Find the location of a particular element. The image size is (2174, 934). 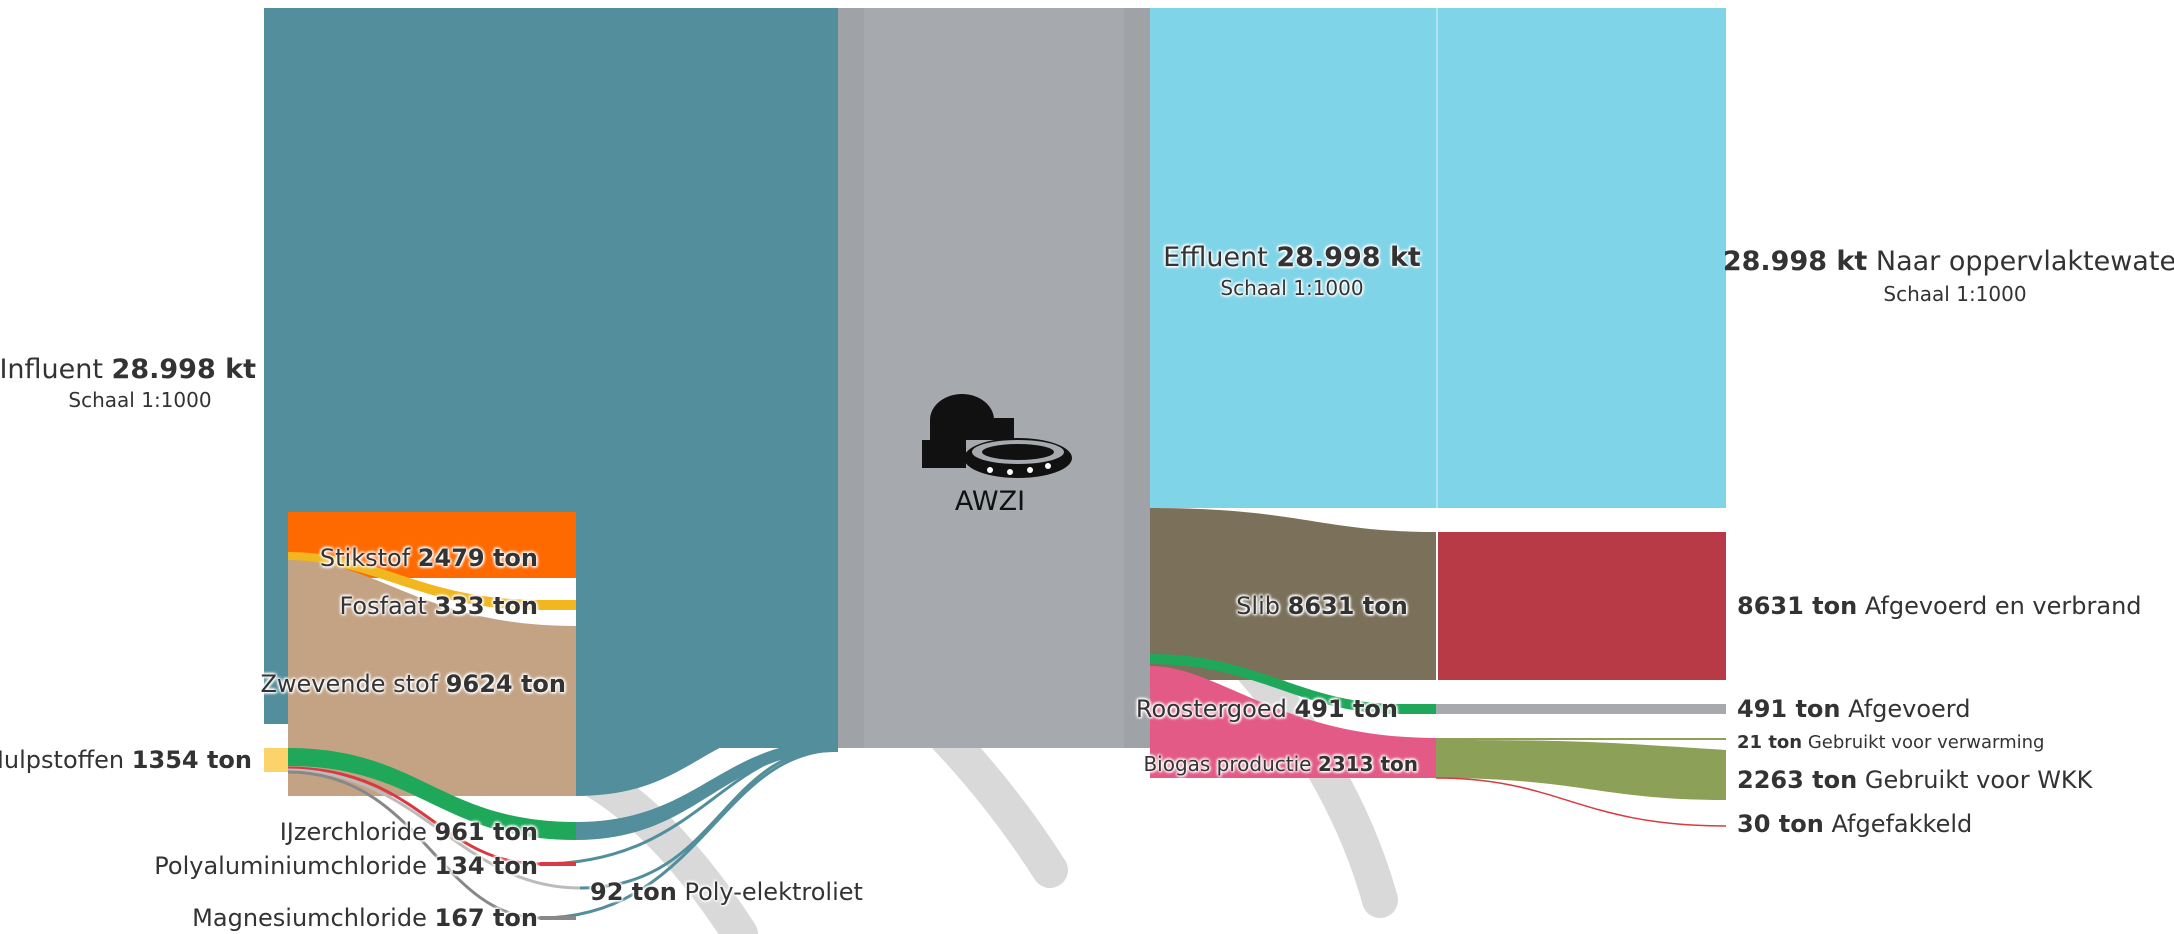

biogas-label: Biogas productie 2313 ton is located at coordinates (1280, 764).